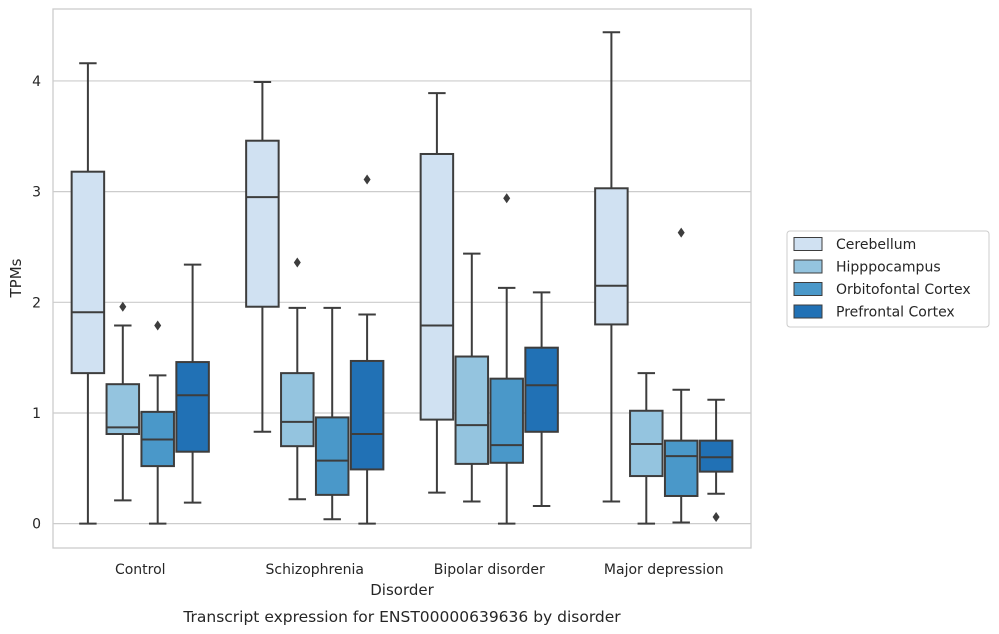  I want to click on x-tick-label: Schizophrenia, so click(315, 570).